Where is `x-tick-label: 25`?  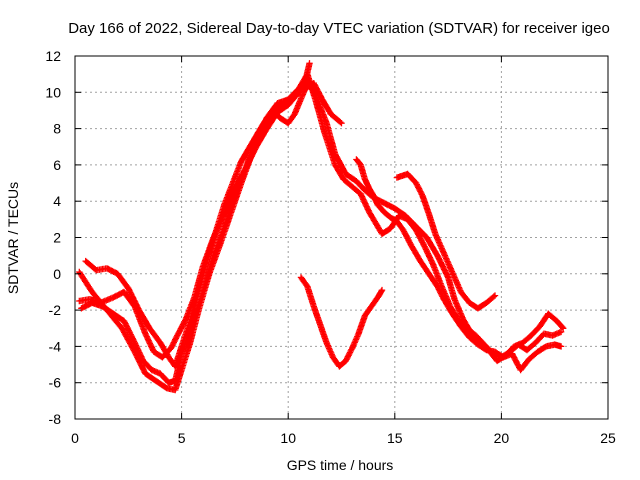
x-tick-label: 25 is located at coordinates (608, 438).